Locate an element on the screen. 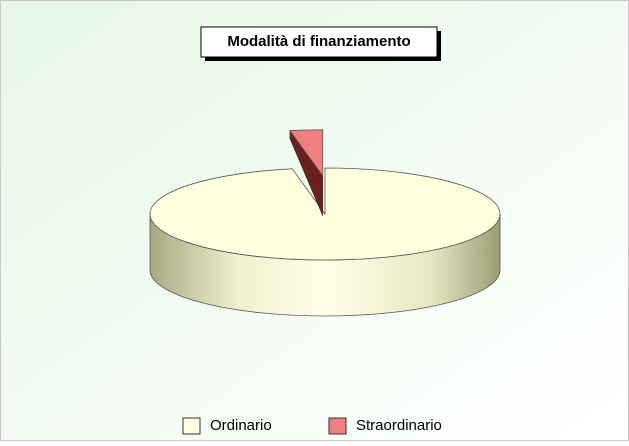 The height and width of the screenshot is (446, 629). legend-label: Straordinario is located at coordinates (399, 425).